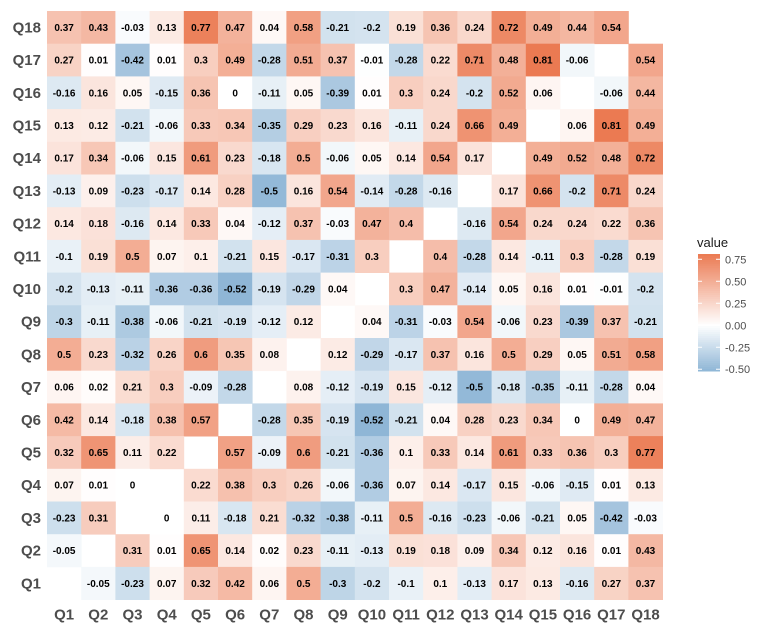  What do you see at coordinates (64, 257) in the screenshot?
I see `cell-value-label: -0.1` at bounding box center [64, 257].